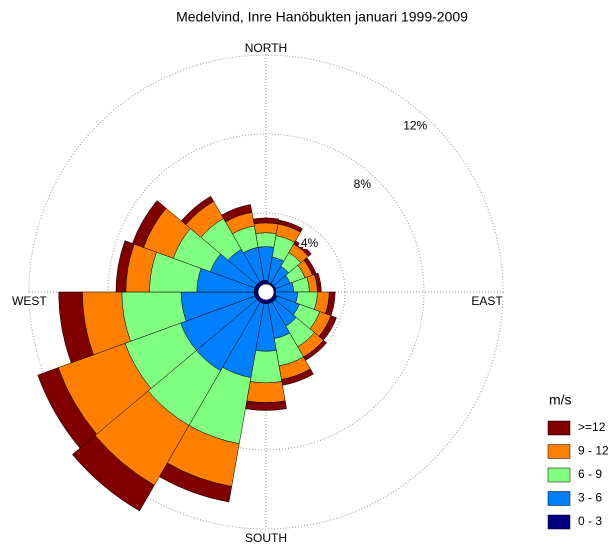 This screenshot has height=551, width=613. What do you see at coordinates (29, 301) in the screenshot?
I see `compass-label: WEST` at bounding box center [29, 301].